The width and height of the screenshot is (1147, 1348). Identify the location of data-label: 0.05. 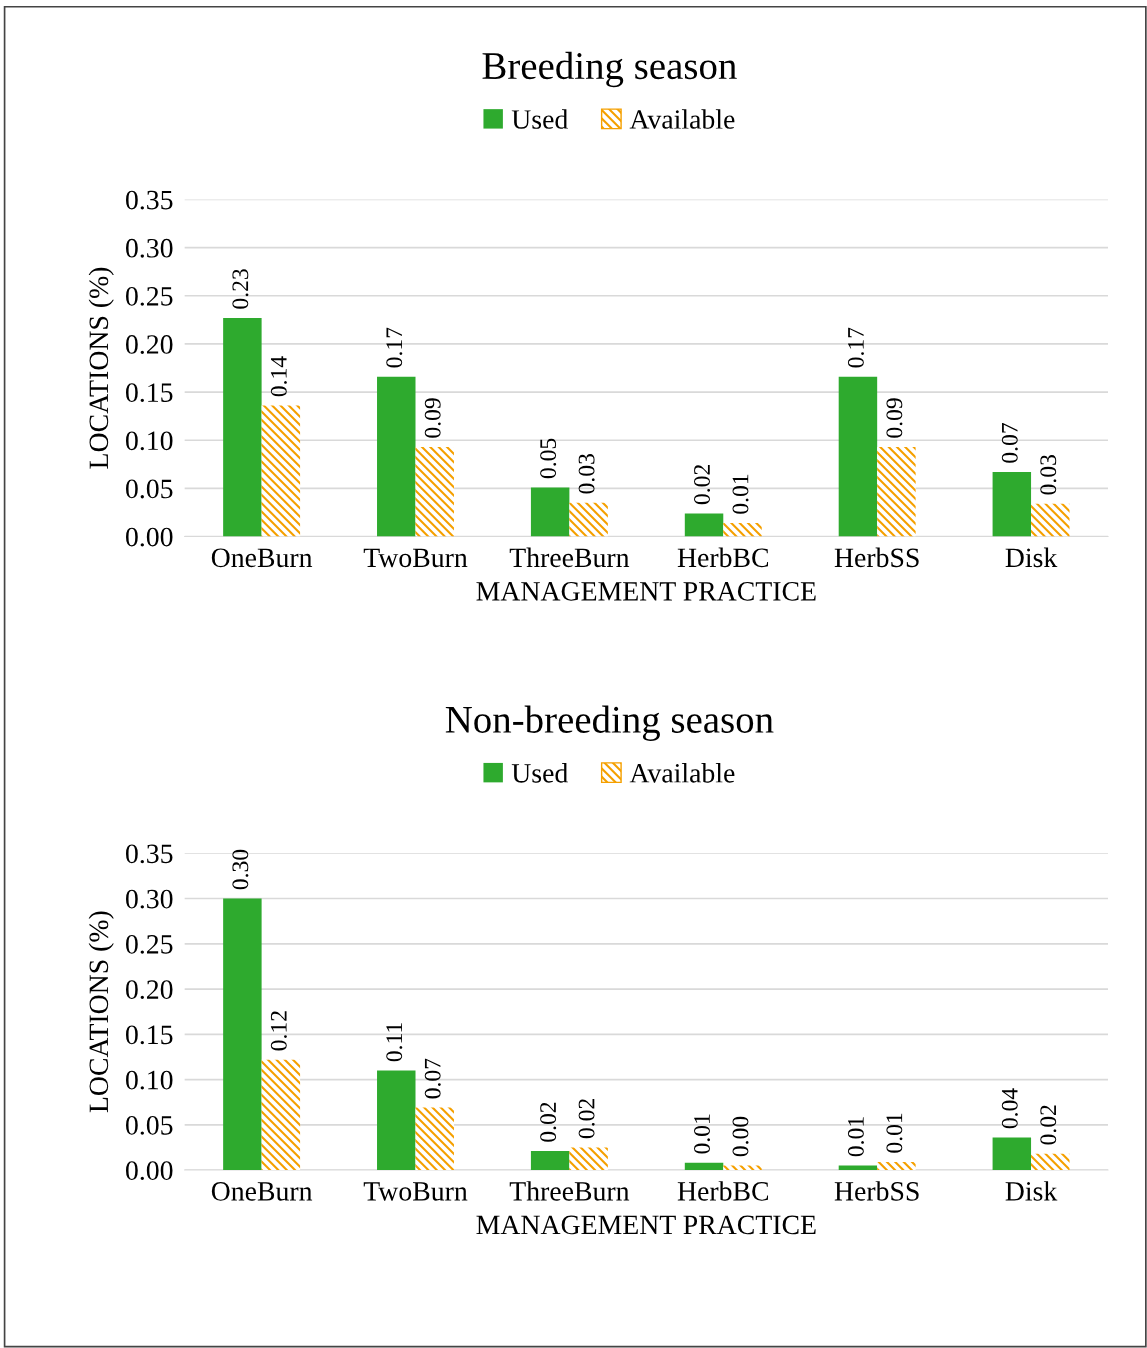
(548, 458).